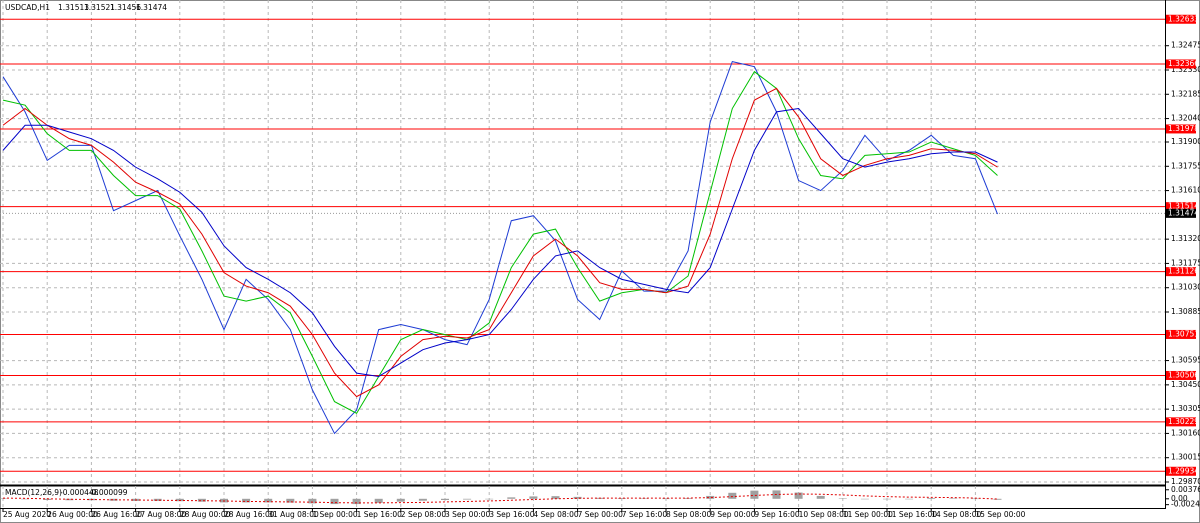 This screenshot has height=523, width=1200. I want to click on last-price-label: 1.31474, so click(1183, 212).